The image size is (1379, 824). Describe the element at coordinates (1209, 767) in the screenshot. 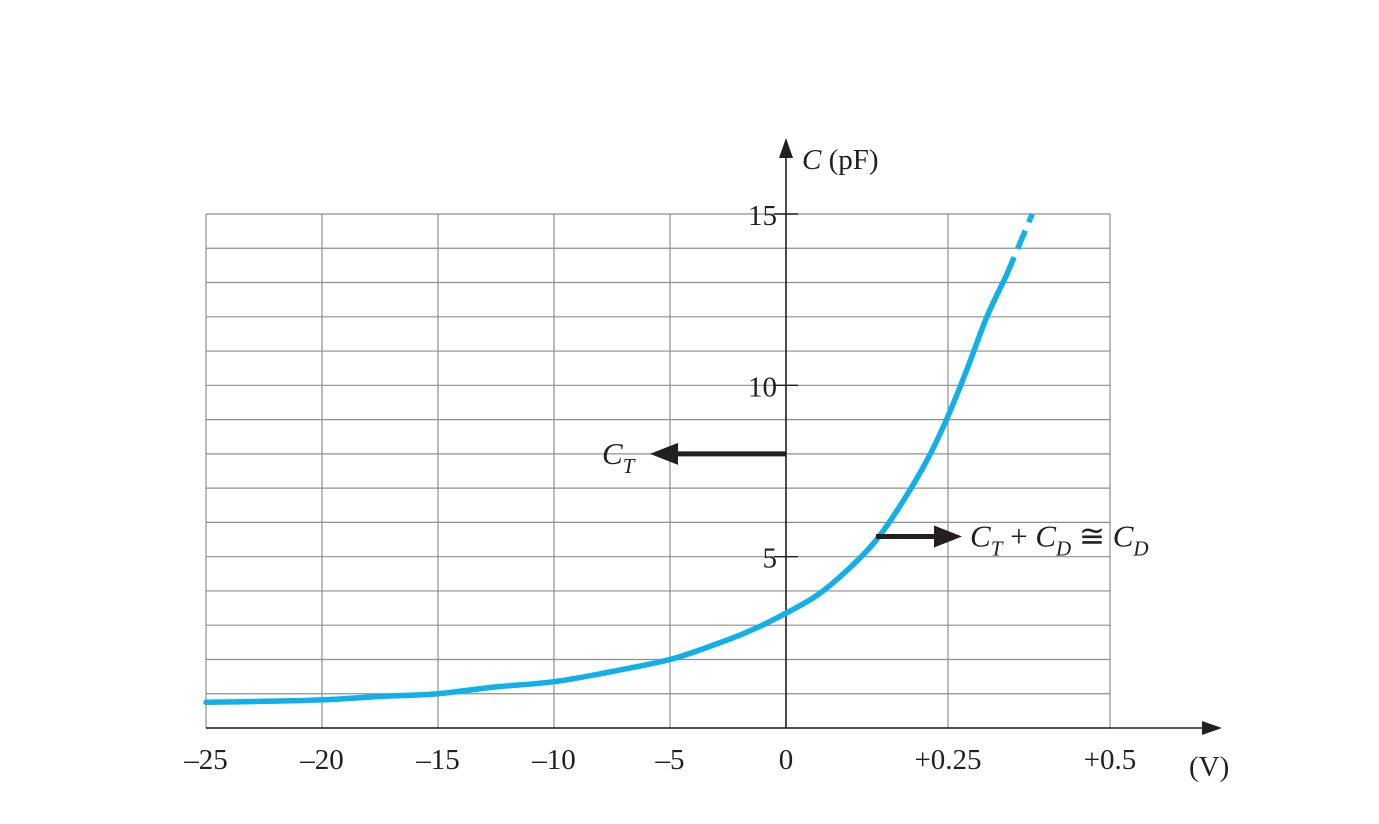

I see `x-axis-title: (V)` at that location.